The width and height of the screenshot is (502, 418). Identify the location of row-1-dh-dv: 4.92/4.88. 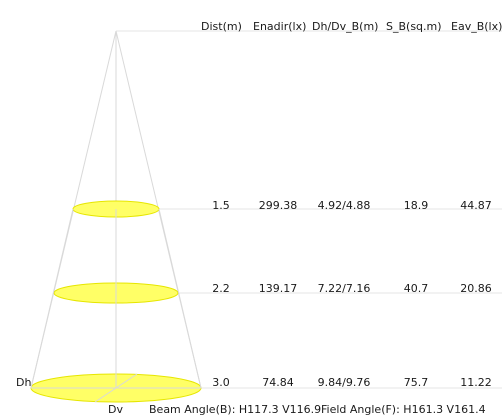
(344, 205).